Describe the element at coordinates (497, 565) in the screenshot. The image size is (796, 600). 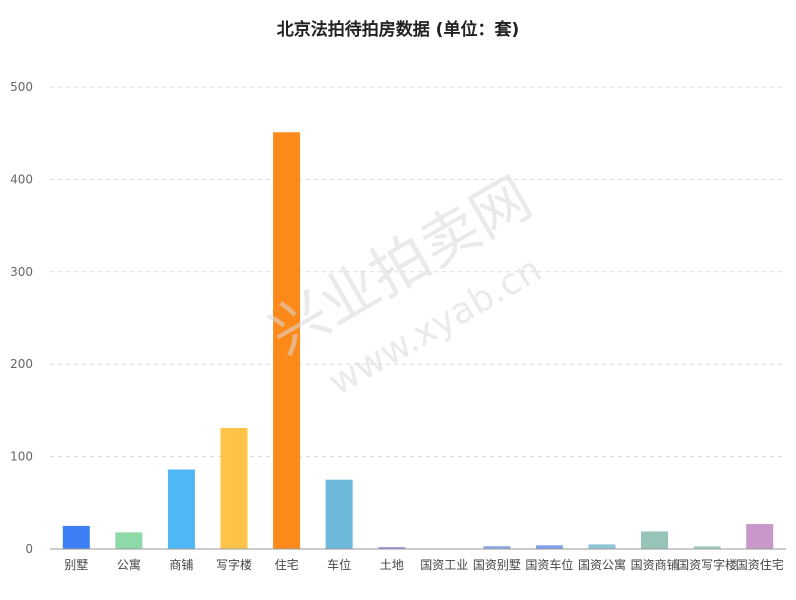
I see `x-tick-label: 国资别墅` at that location.